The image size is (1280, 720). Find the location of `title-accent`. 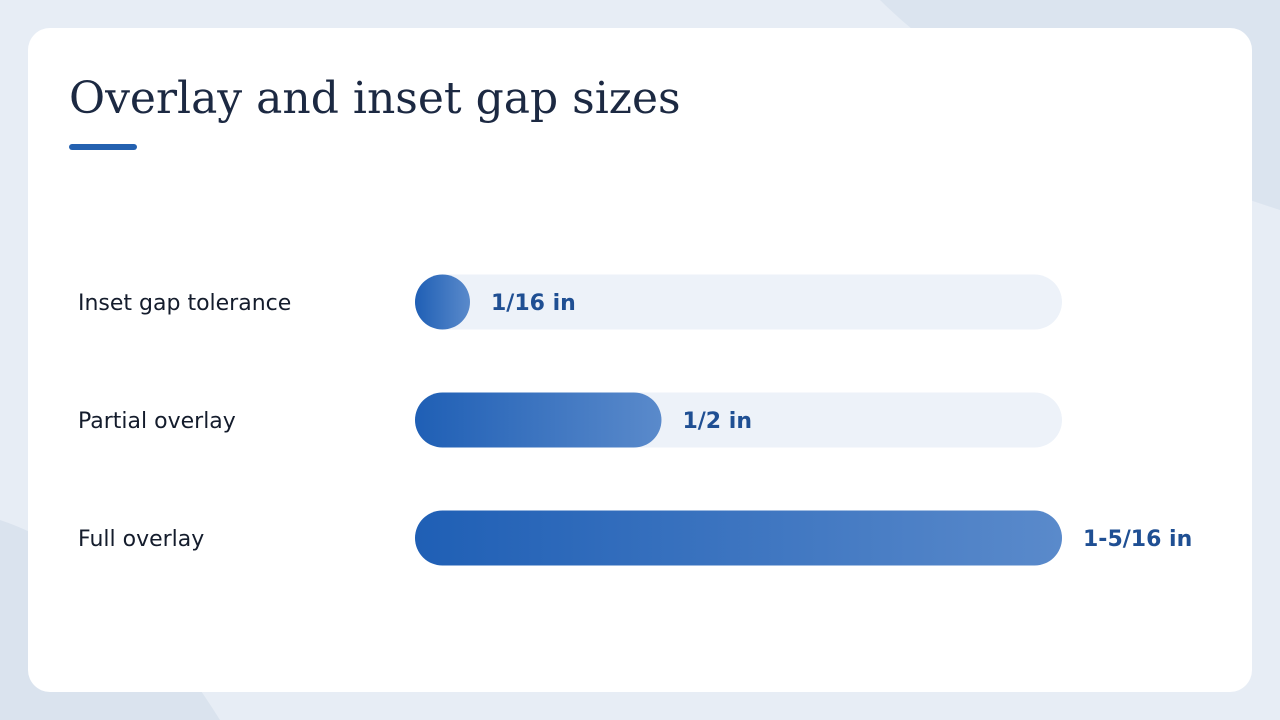

title-accent is located at coordinates (103, 147).